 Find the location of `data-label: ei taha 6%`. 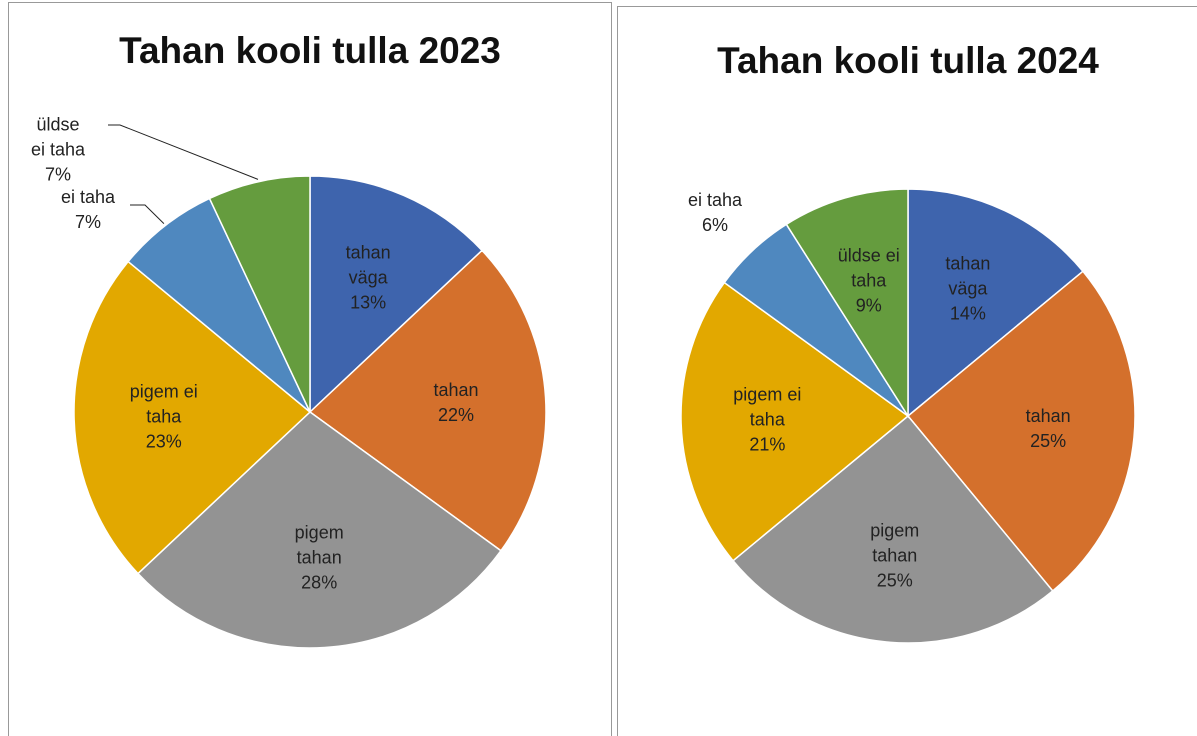

data-label: ei taha 6% is located at coordinates (715, 213).